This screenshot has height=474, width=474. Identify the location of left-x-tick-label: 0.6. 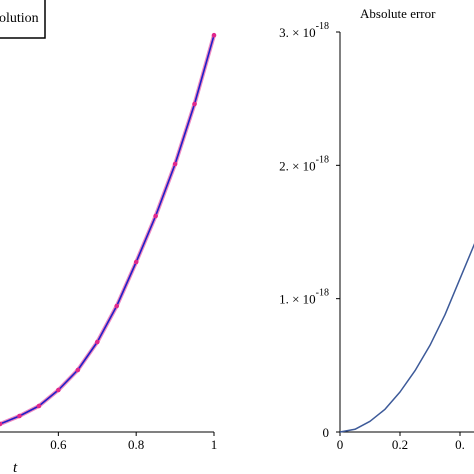
(58, 444).